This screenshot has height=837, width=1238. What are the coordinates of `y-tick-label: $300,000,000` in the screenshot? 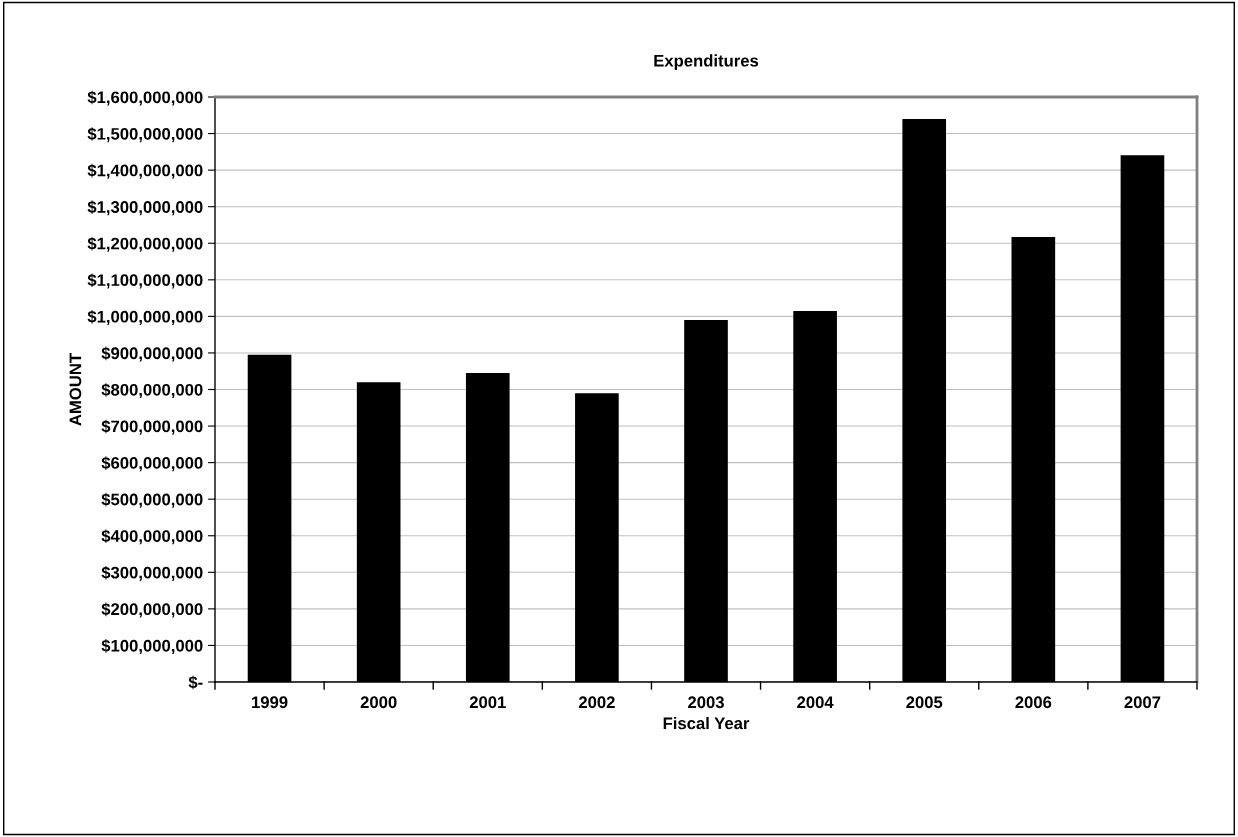 It's located at (152, 573).